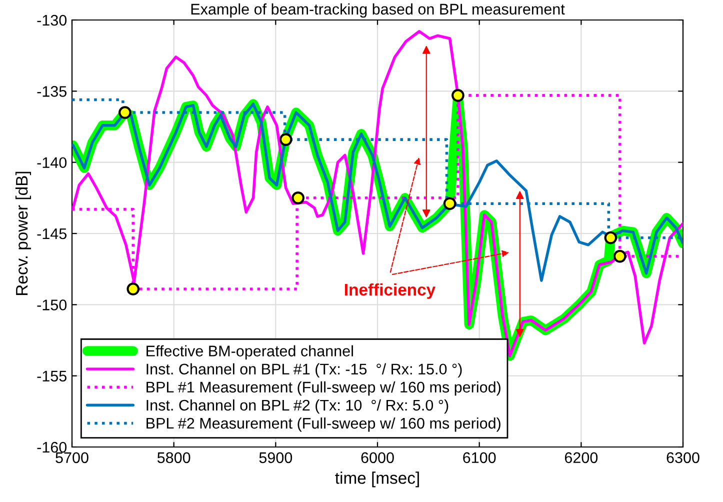 The width and height of the screenshot is (723, 502). What do you see at coordinates (377, 458) in the screenshot?
I see `x-tick-label: 6000` at bounding box center [377, 458].